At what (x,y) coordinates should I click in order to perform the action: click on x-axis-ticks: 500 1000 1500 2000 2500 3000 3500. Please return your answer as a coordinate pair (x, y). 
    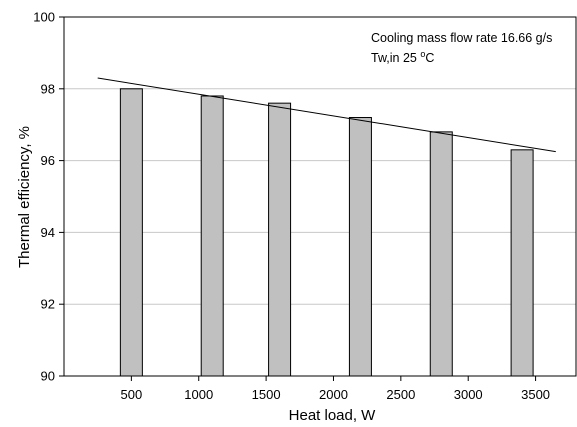
    Looking at the image, I should click on (335, 389).